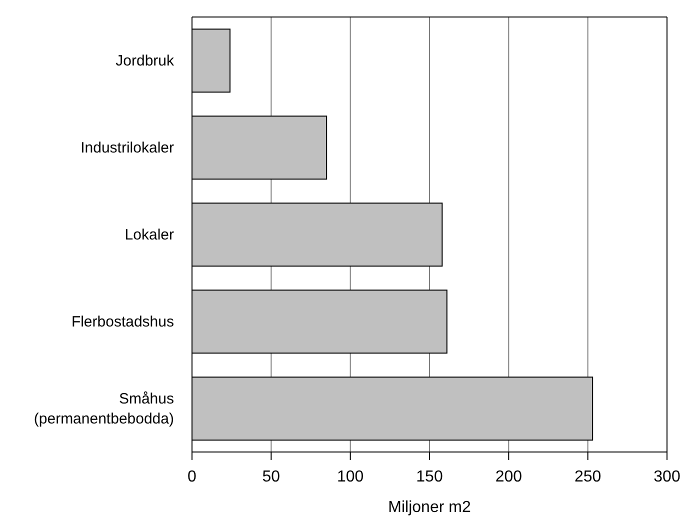 The height and width of the screenshot is (532, 685). Describe the element at coordinates (192, 477) in the screenshot. I see `x-tick-label: 0` at that location.